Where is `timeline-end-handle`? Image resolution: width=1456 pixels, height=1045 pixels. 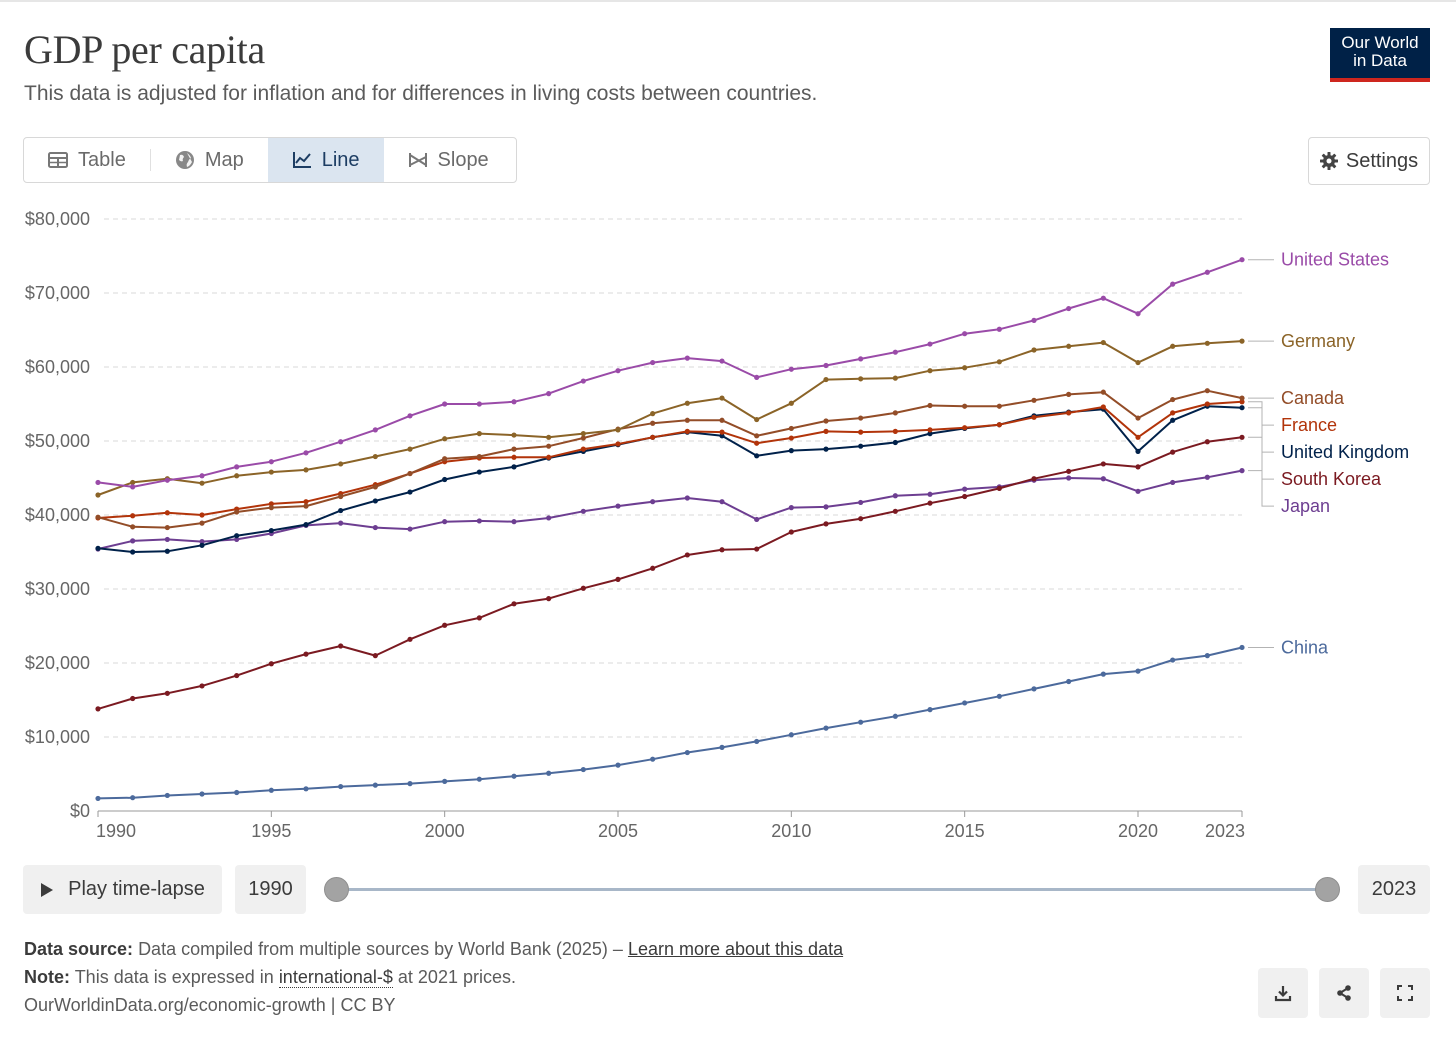
timeline-end-handle is located at coordinates (1327, 889).